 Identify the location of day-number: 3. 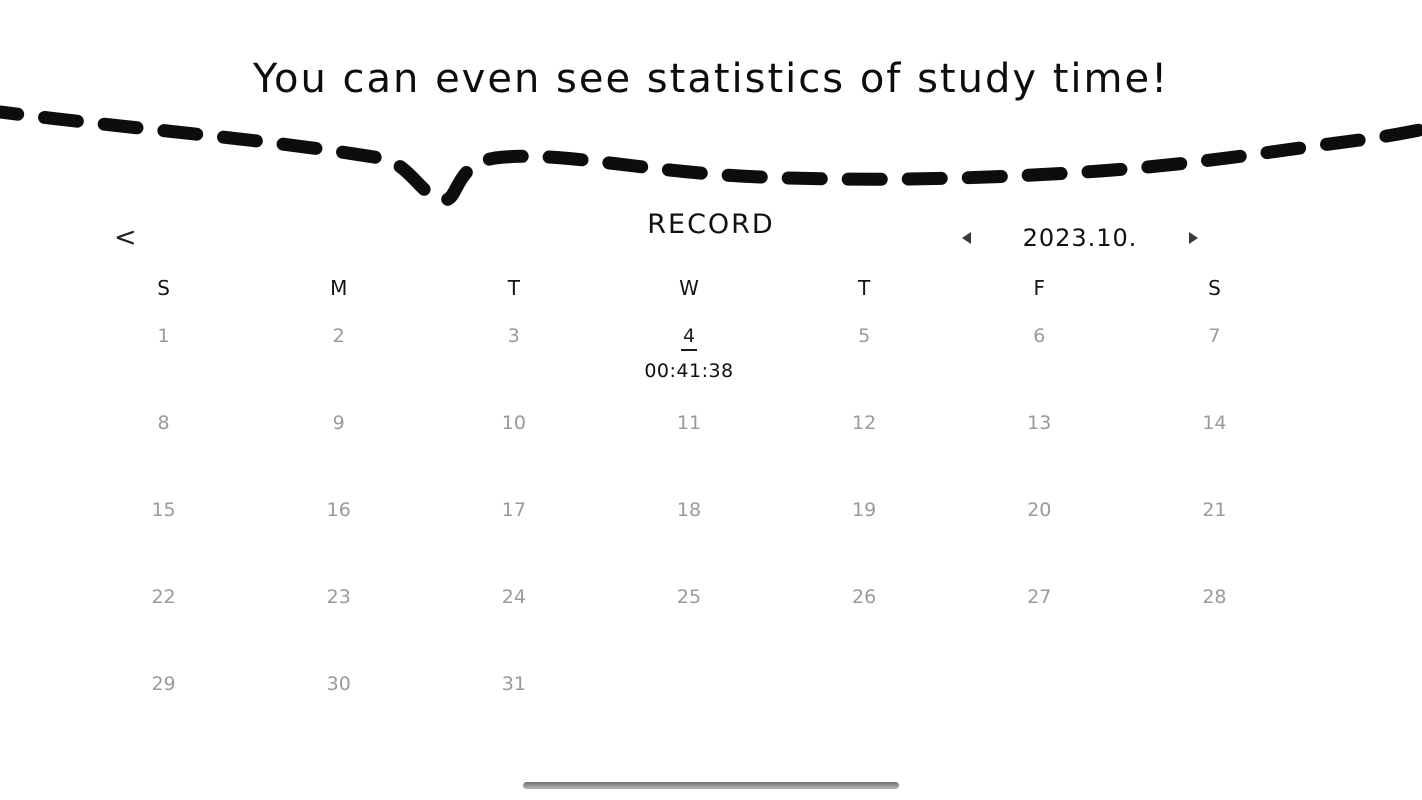
(513, 336).